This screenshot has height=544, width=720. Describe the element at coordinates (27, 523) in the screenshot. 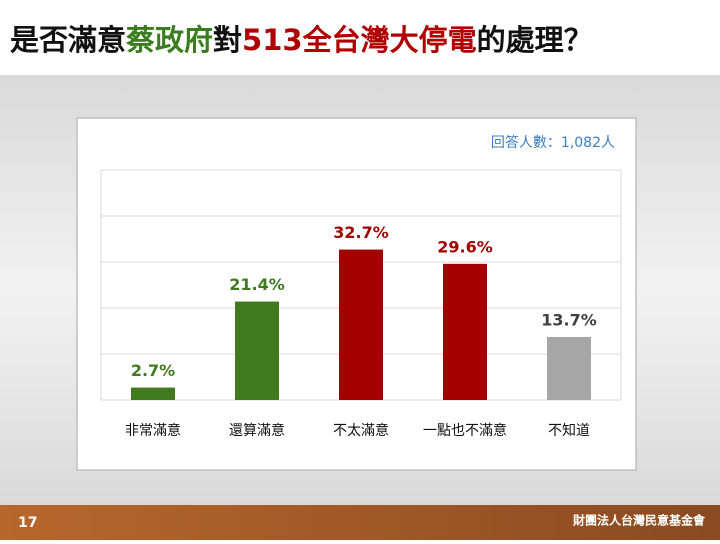

I see `page-number: 17` at that location.